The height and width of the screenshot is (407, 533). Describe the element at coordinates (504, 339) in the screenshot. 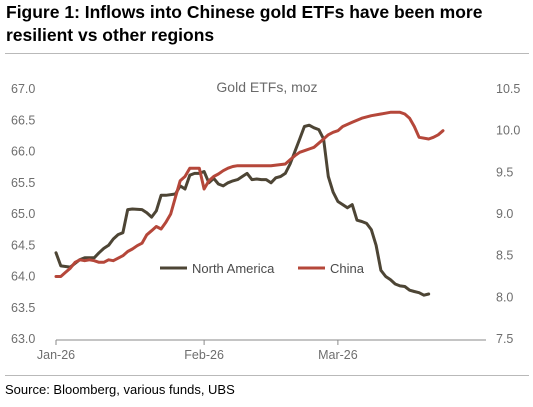

I see `y-right-tick-label: 7.5` at that location.